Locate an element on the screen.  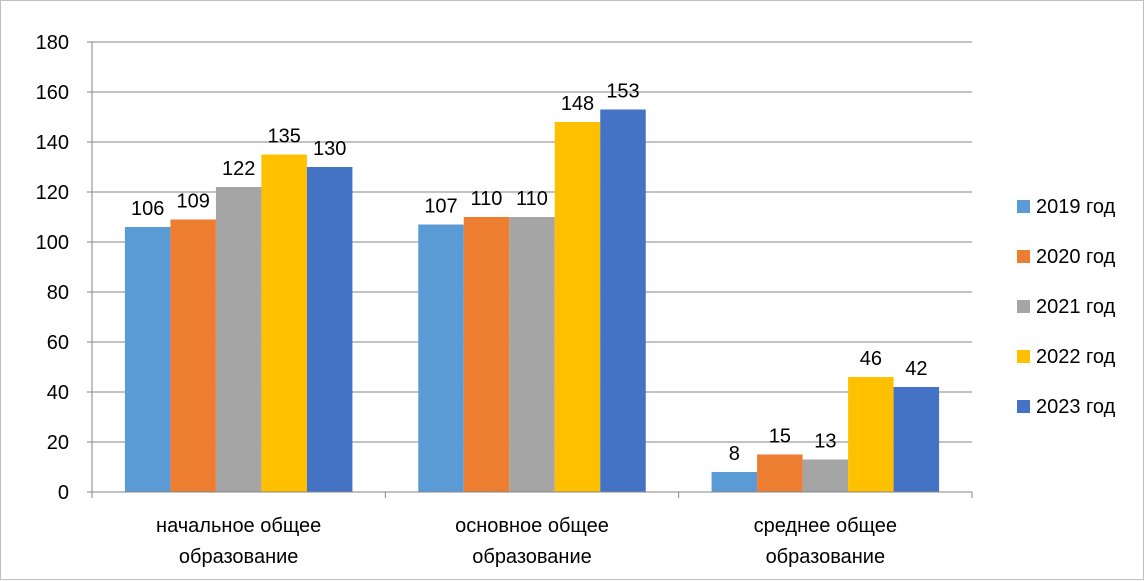
data-label: 122 is located at coordinates (238, 169).